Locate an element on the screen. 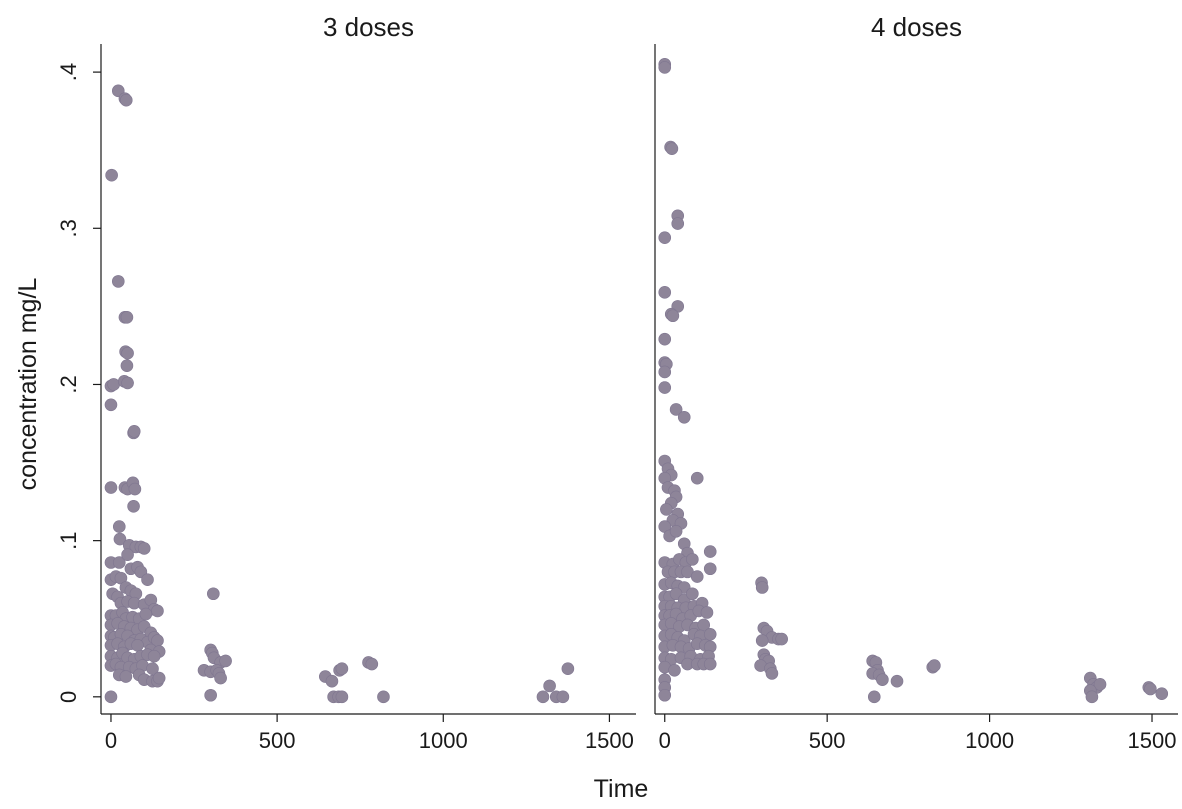  y-tick-label: .3 is located at coordinates (68, 228).